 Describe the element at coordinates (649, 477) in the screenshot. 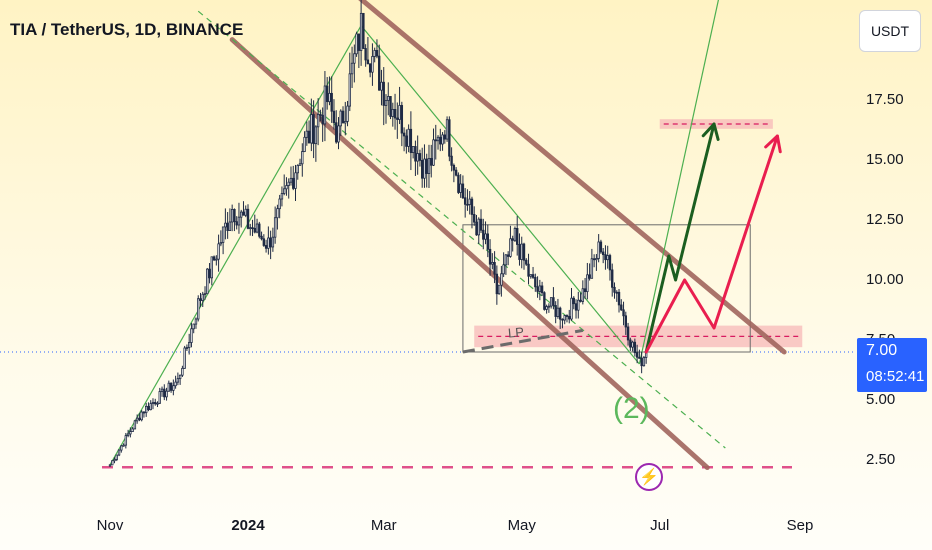

I see `lightning-icon: ⚡` at that location.